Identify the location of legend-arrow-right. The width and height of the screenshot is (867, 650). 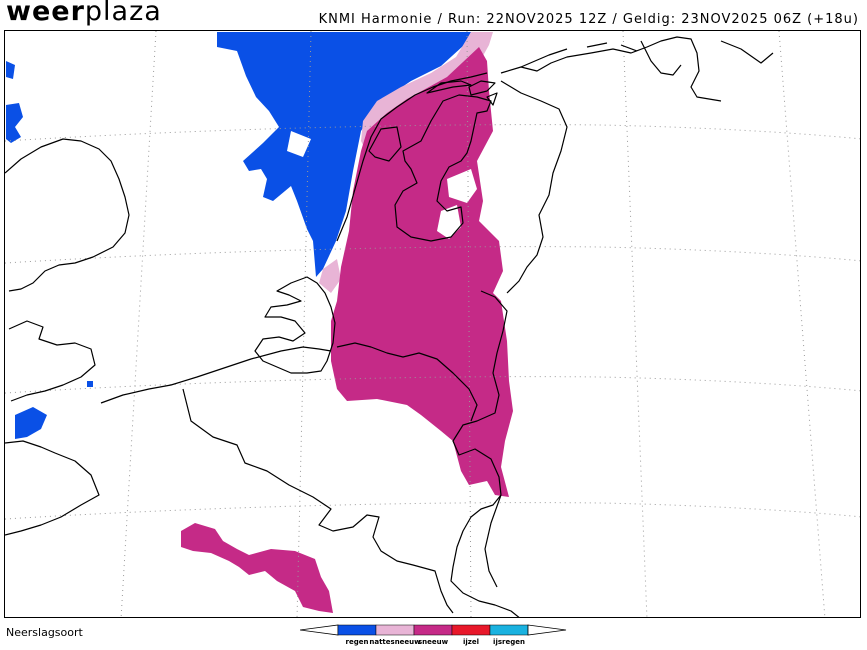
(547, 630).